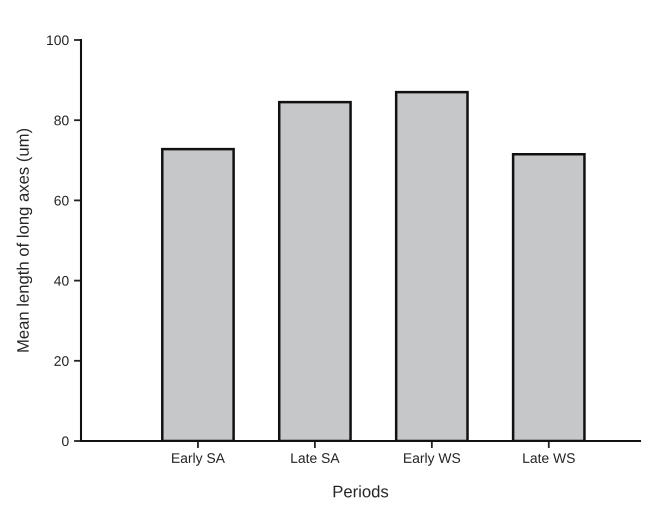 The image size is (660, 508). What do you see at coordinates (61, 281) in the screenshot?
I see `y-tick-label: 40` at bounding box center [61, 281].